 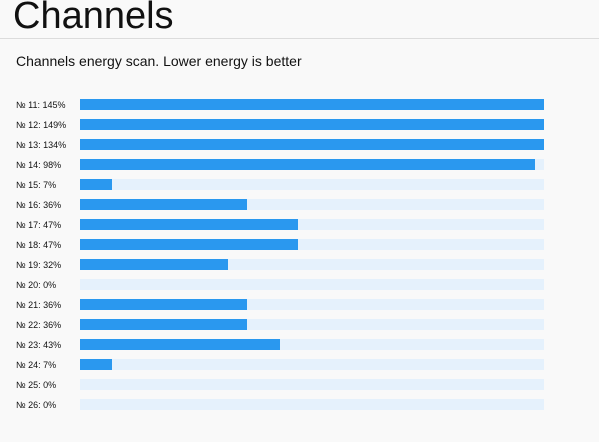 What do you see at coordinates (39, 325) in the screenshot?
I see `channel-label: № 22: 36%` at bounding box center [39, 325].